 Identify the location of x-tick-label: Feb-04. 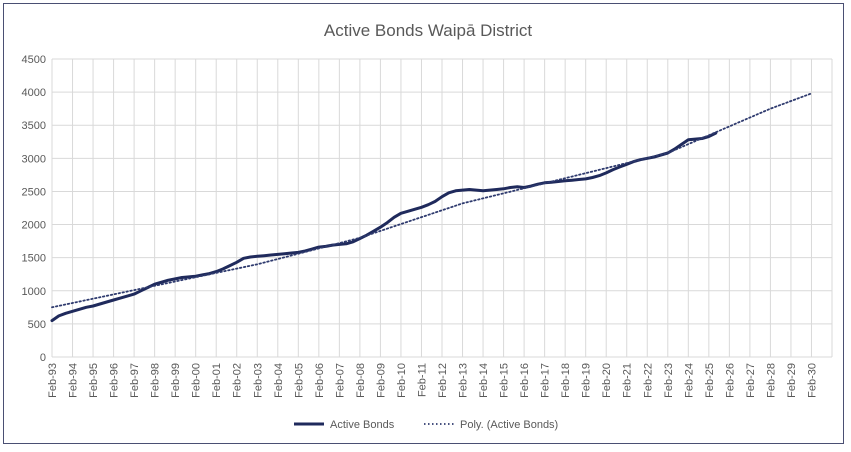
(279, 380).